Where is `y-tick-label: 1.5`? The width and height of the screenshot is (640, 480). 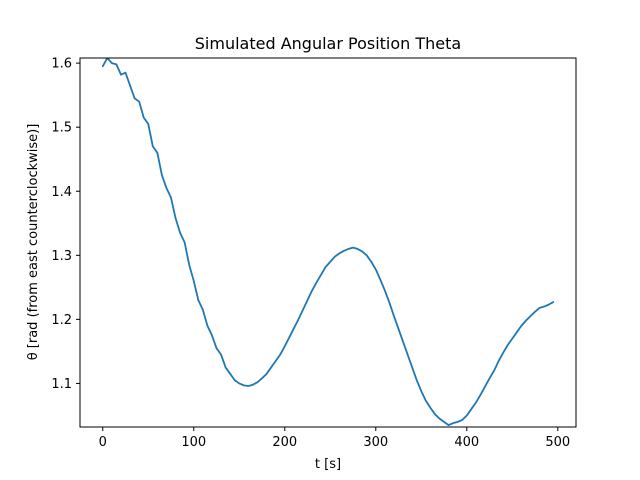
y-tick-label: 1.5 is located at coordinates (61, 128).